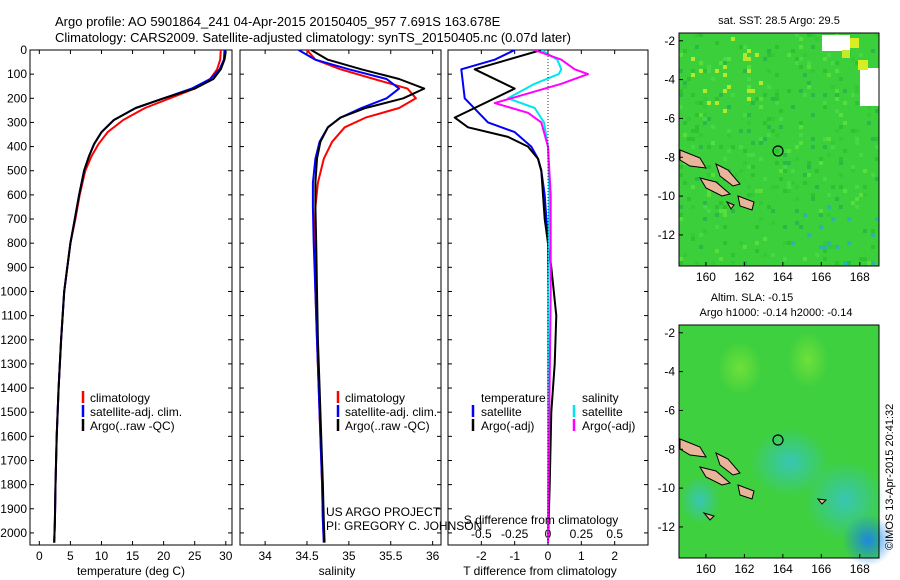 This screenshot has width=900, height=580. Describe the element at coordinates (307, 556) in the screenshot. I see `x-tick-label: 34.5` at that location.